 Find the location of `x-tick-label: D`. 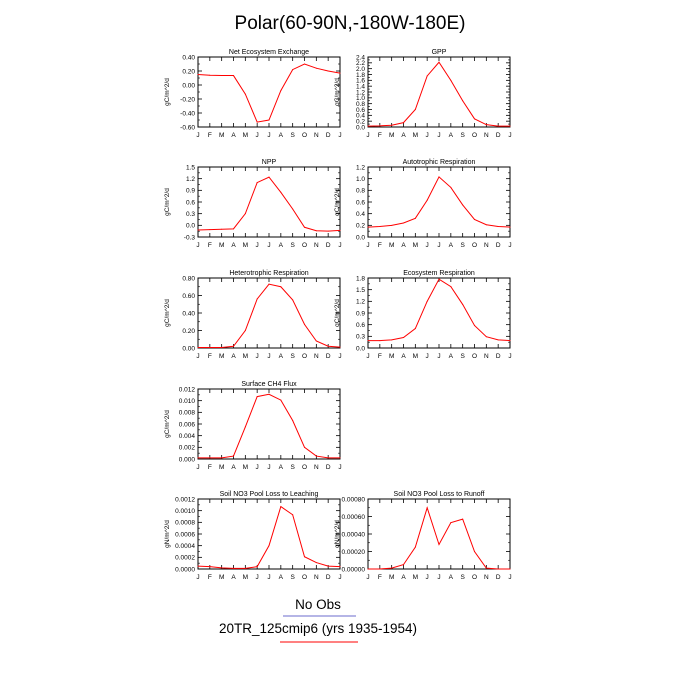

x-tick-label: D is located at coordinates (328, 356).